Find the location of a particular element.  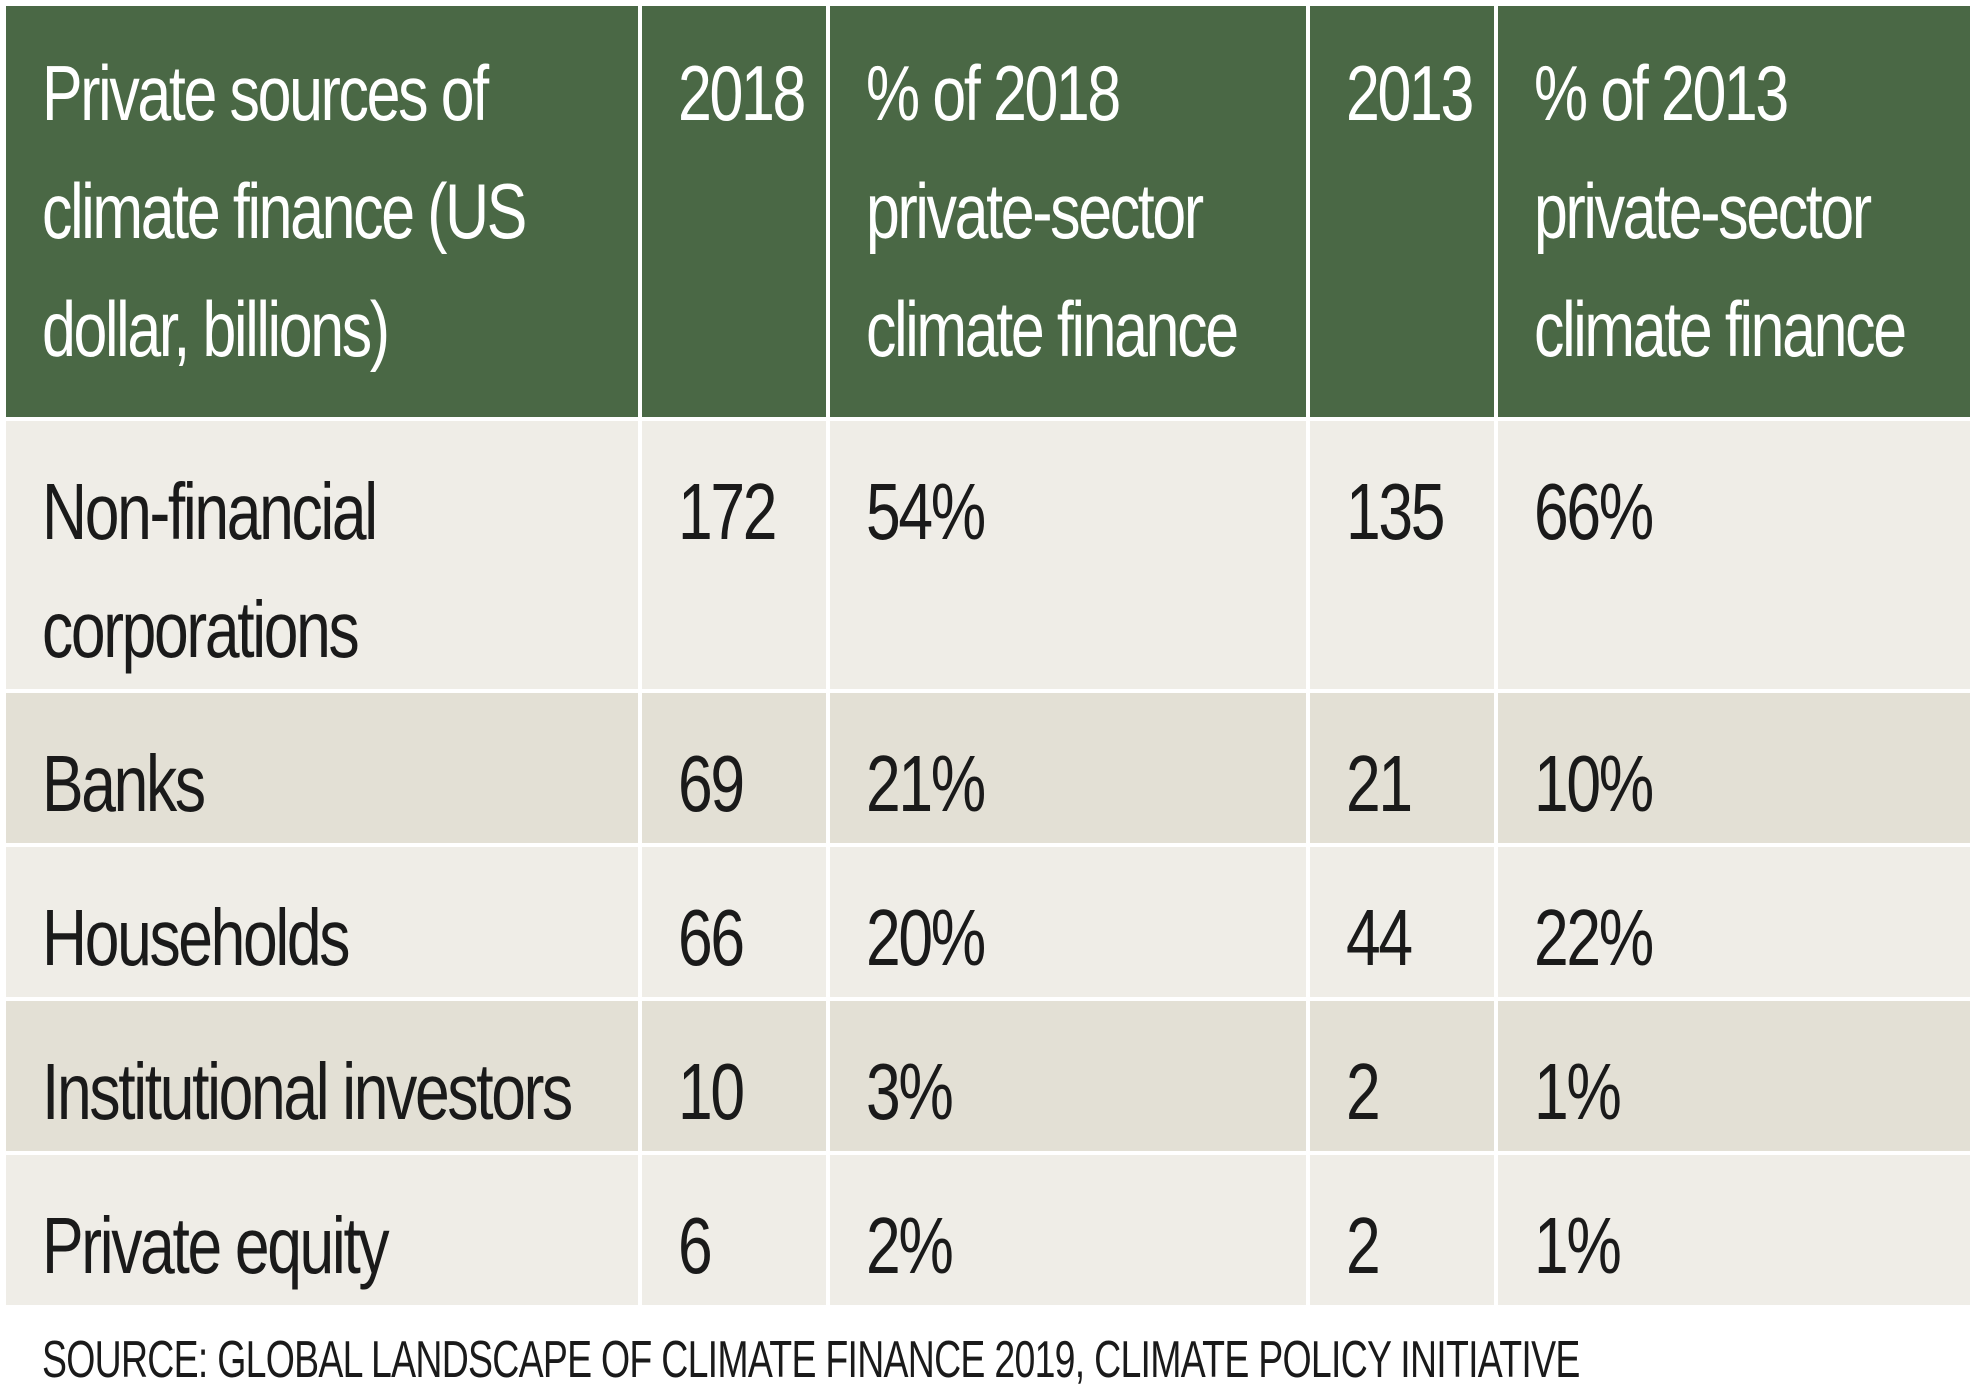

cell-text: 66% is located at coordinates (1594, 511).